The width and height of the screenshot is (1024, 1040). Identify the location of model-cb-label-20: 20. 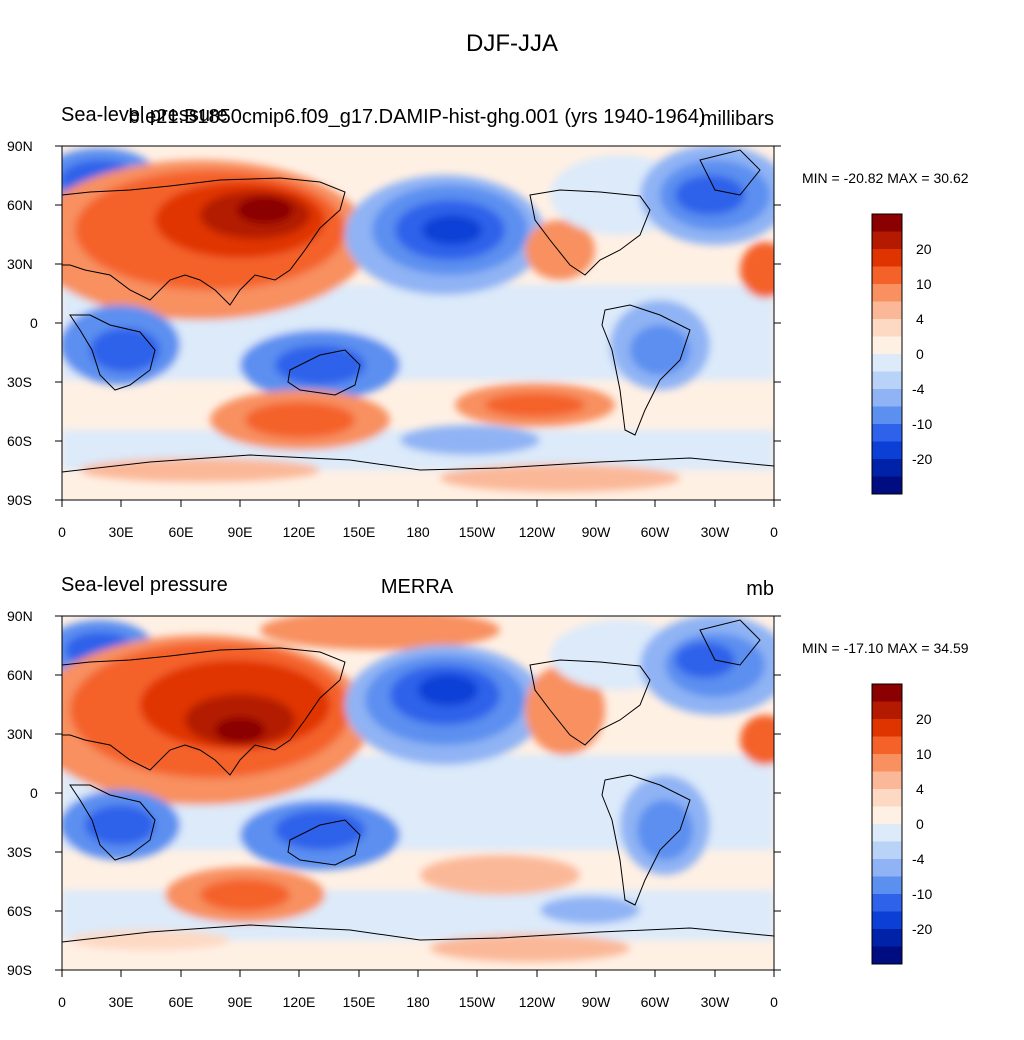
(924, 249).